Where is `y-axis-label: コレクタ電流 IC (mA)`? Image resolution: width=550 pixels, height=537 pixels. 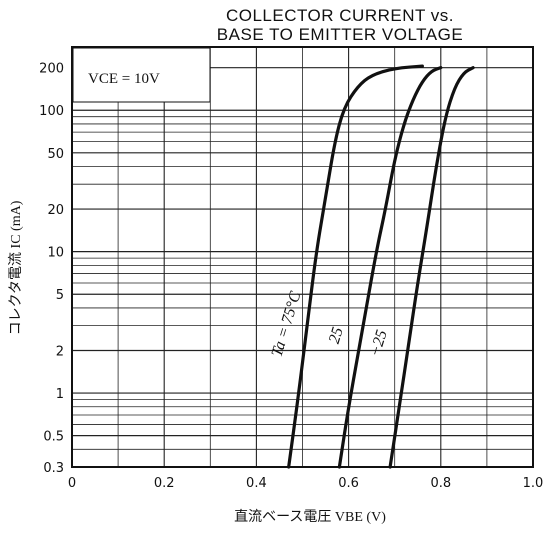
y-axis-label: コレクタ電流 IC (mA) is located at coordinates (16, 268).